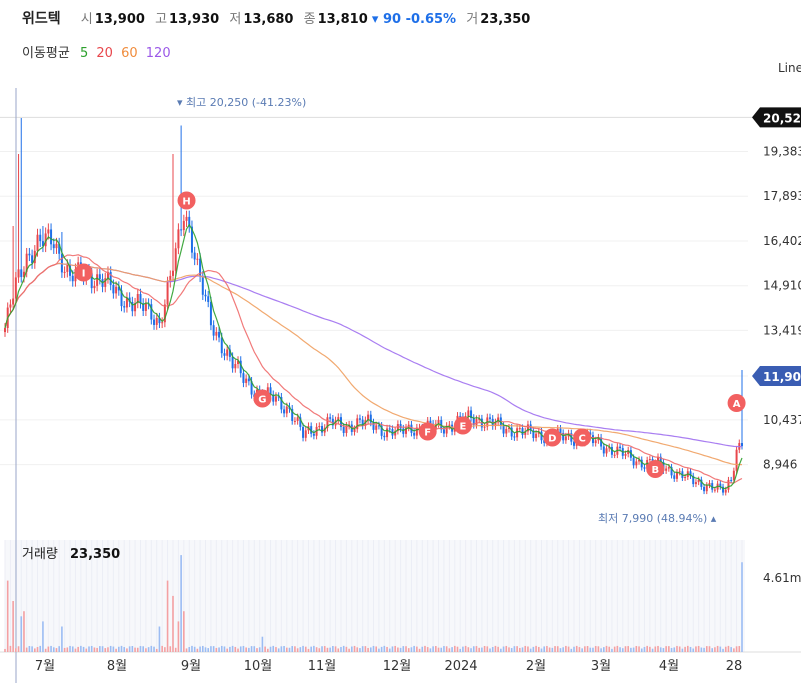 The height and width of the screenshot is (683, 801). Describe the element at coordinates (776, 376) in the screenshot. I see `current-price-badge` at that location.